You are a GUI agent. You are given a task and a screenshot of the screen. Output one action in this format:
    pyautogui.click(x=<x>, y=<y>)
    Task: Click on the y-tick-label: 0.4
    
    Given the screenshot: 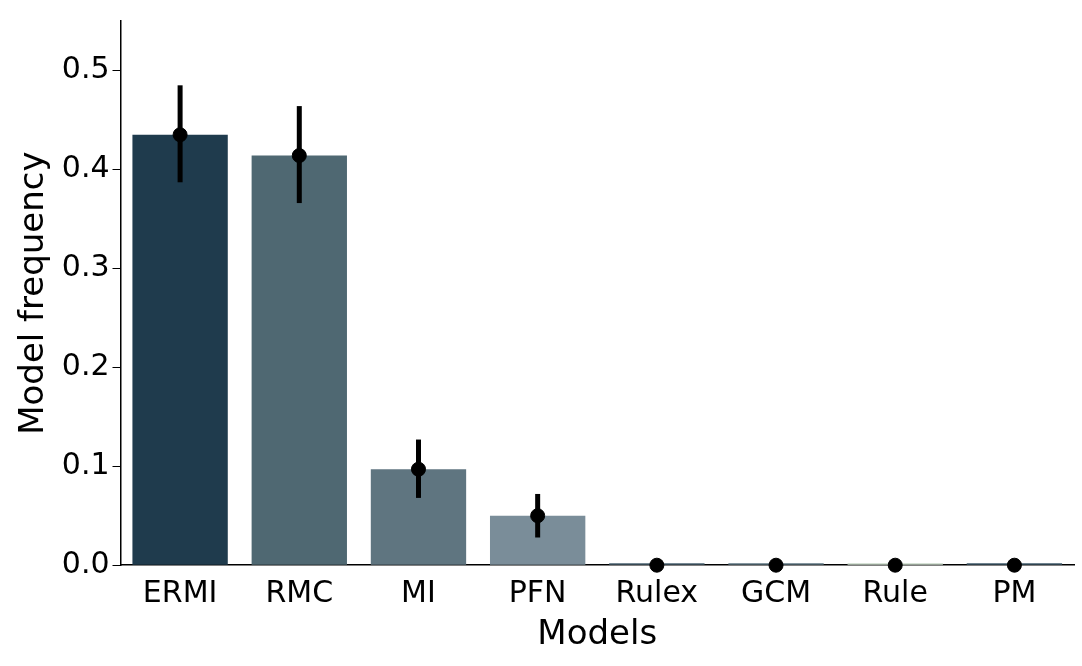 What is the action you would take?
    pyautogui.click(x=85, y=167)
    